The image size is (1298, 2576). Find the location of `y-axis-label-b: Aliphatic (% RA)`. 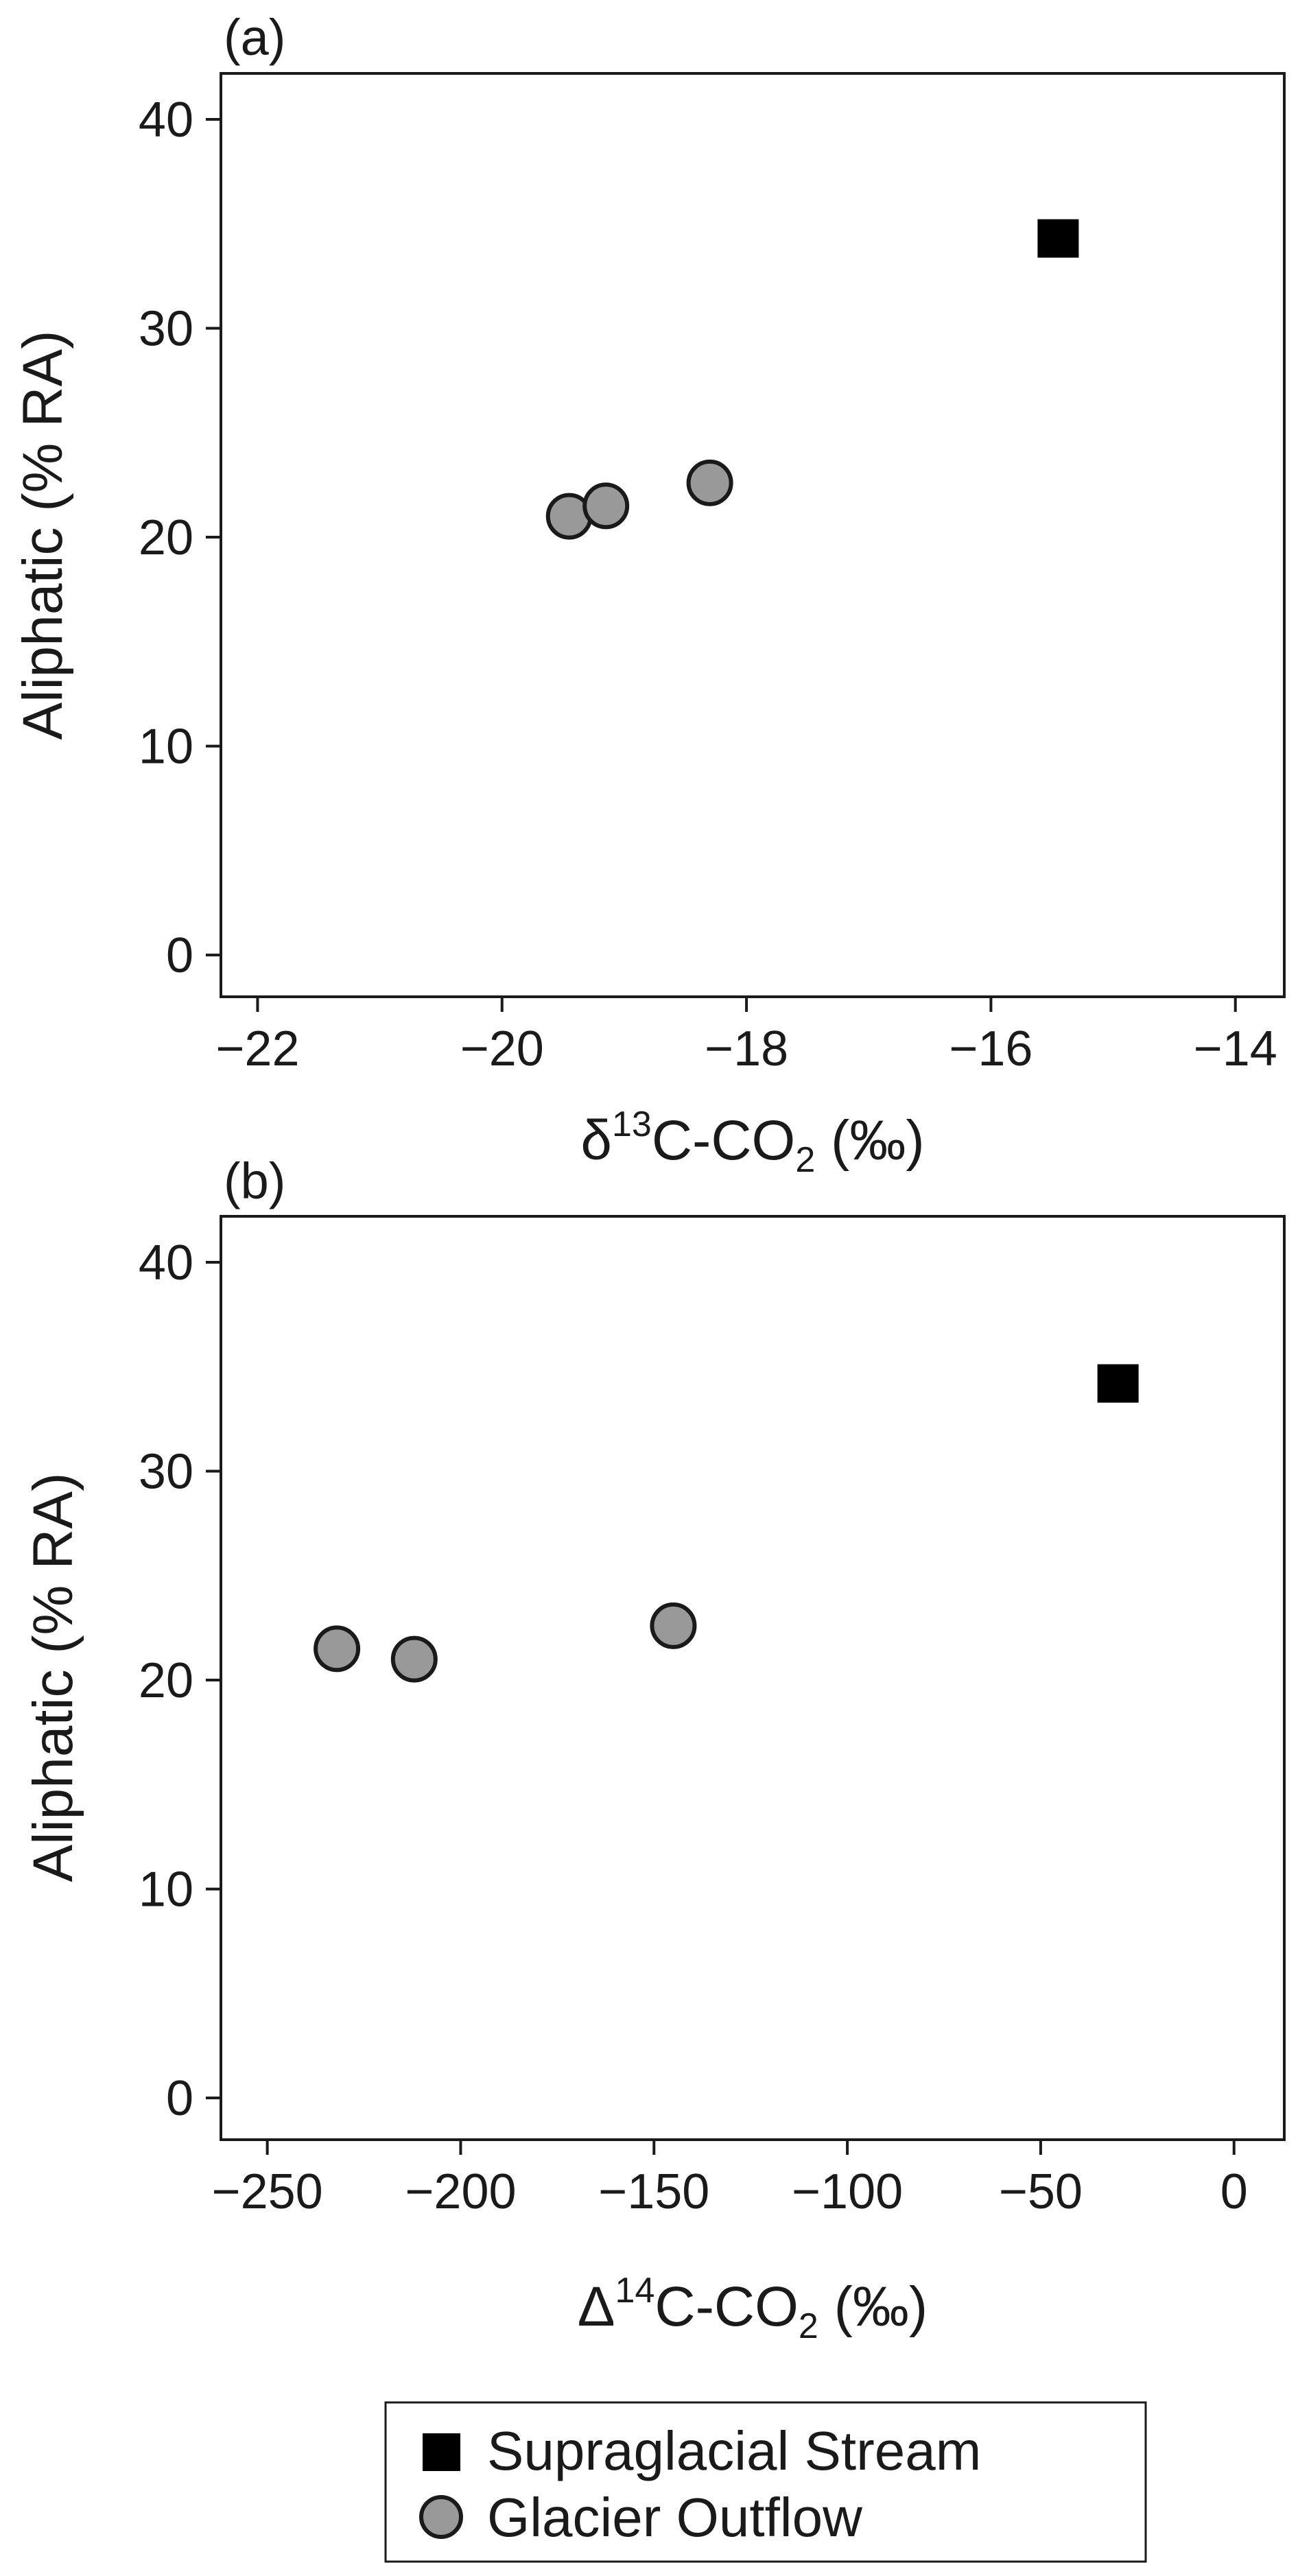

y-axis-label-b: Aliphatic (% RA) is located at coordinates (53, 1677).